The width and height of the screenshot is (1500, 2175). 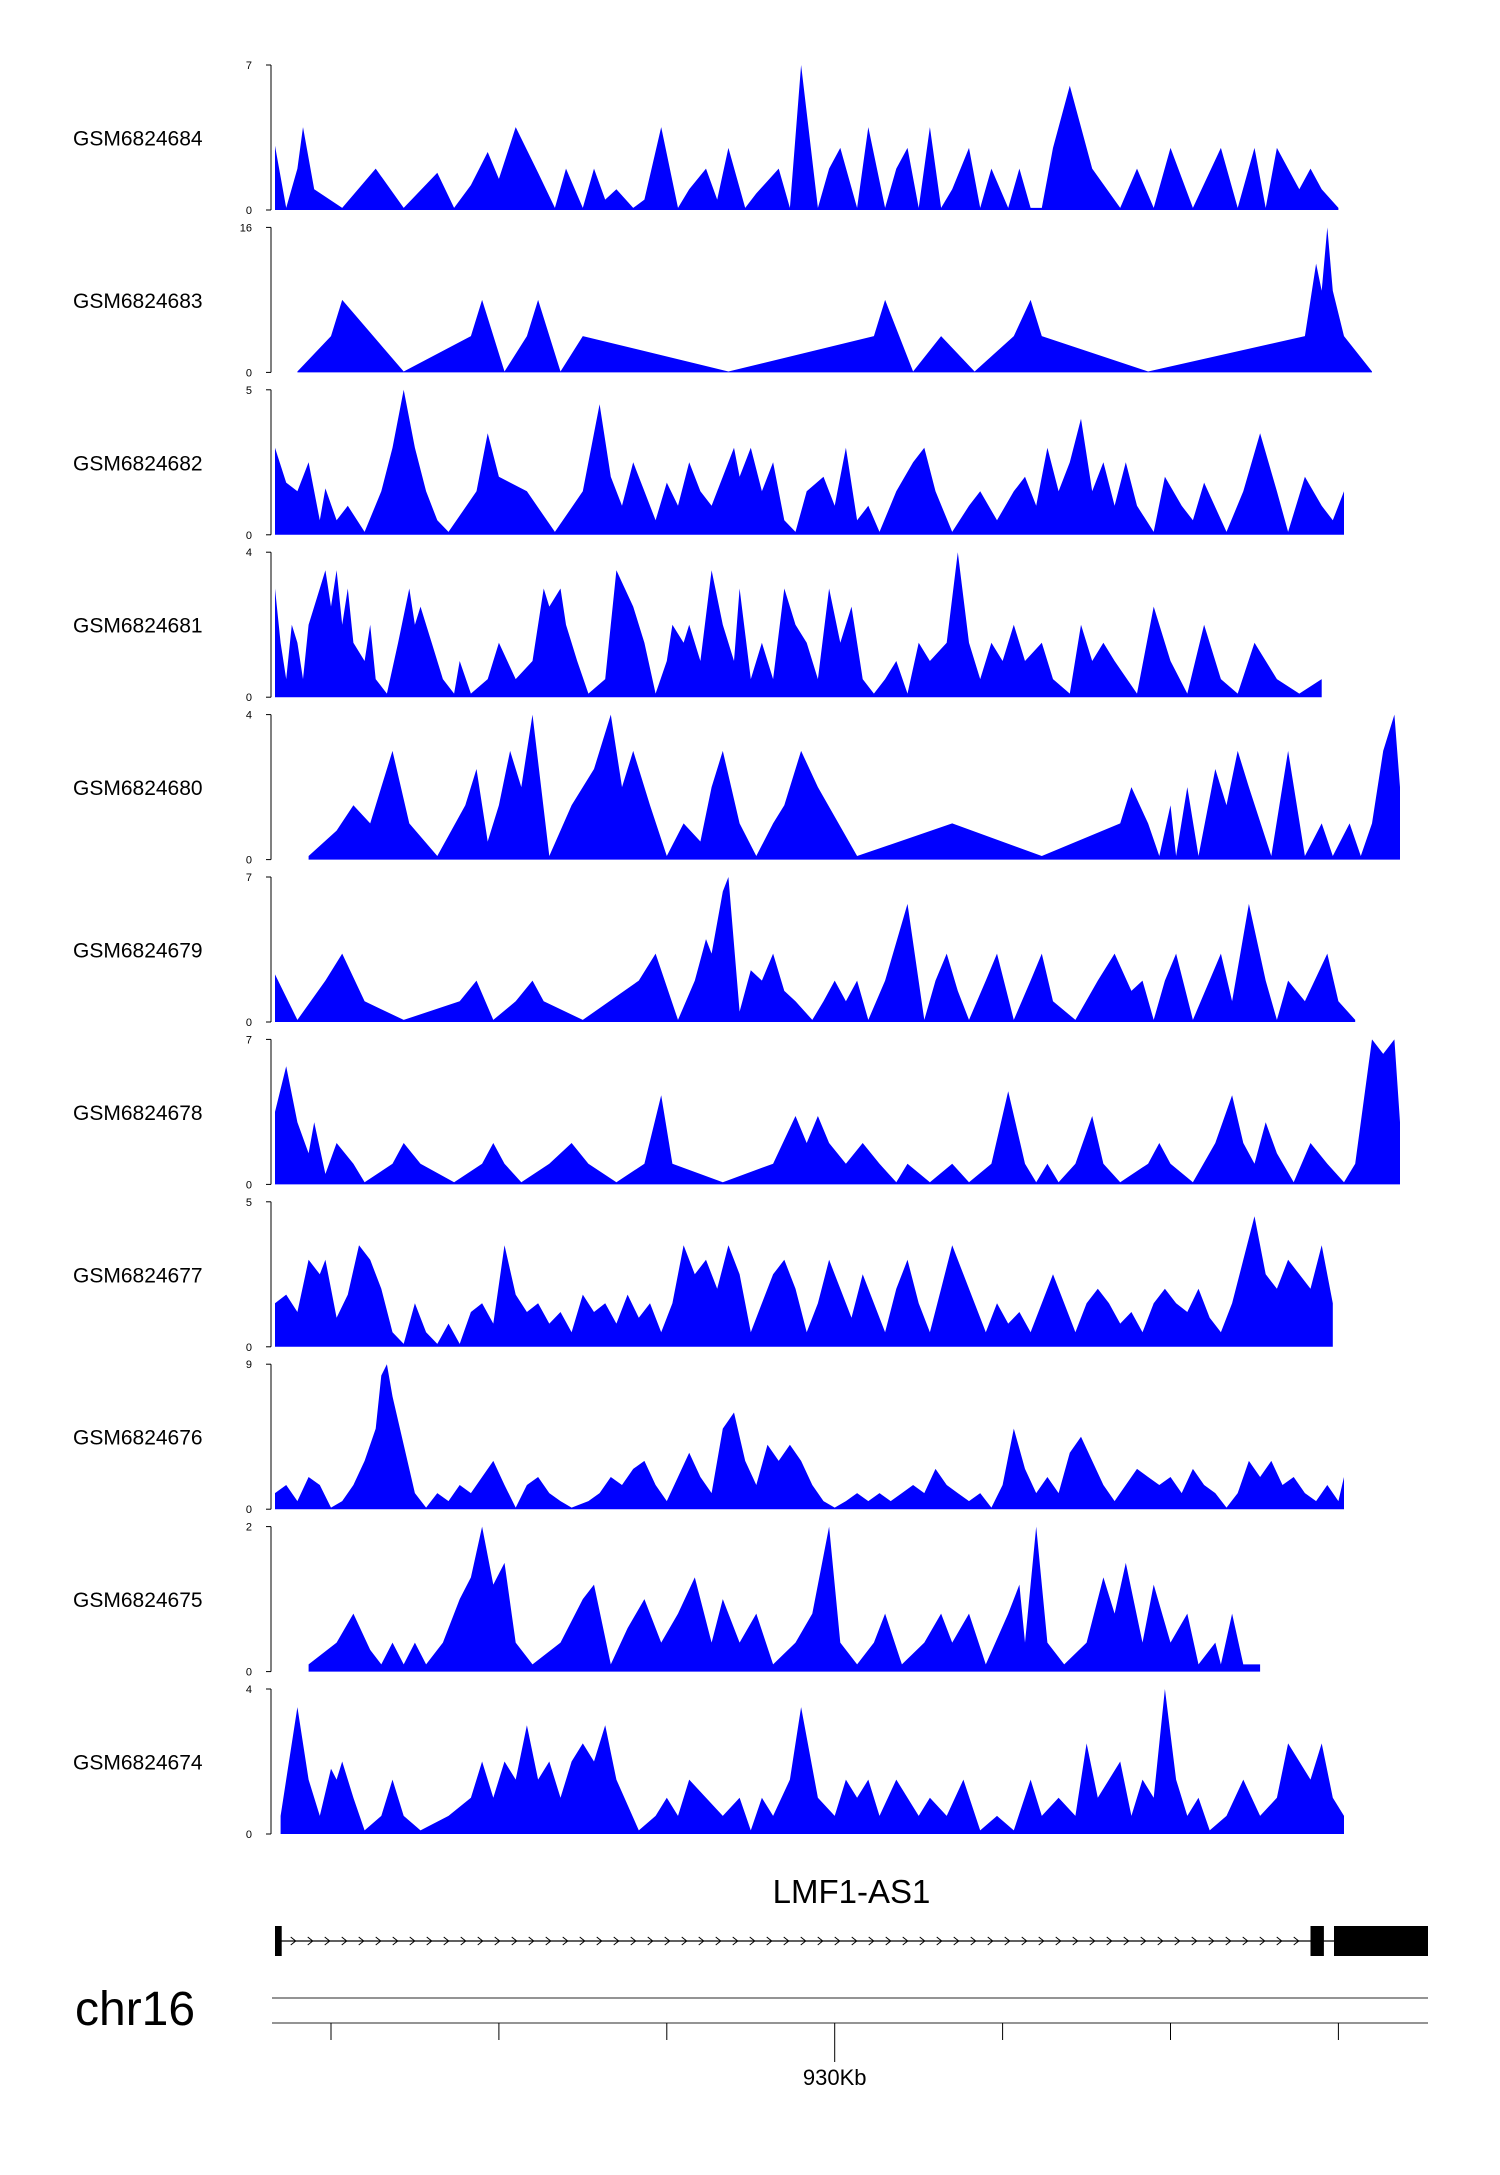 What do you see at coordinates (138, 1113) in the screenshot?
I see `track-label: GSM6824678` at bounding box center [138, 1113].